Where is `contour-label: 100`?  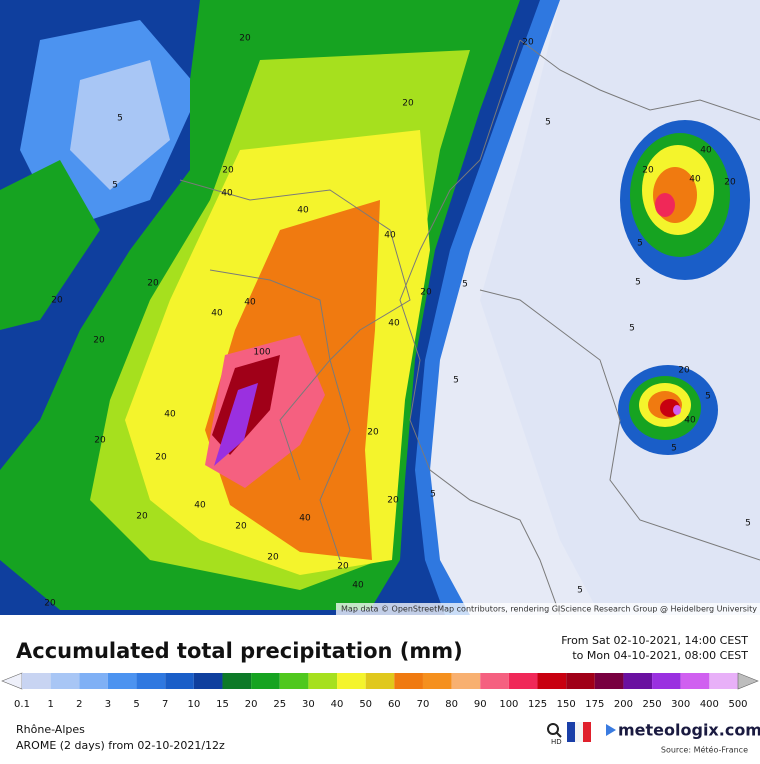 contour-label: 100 is located at coordinates (261, 353).